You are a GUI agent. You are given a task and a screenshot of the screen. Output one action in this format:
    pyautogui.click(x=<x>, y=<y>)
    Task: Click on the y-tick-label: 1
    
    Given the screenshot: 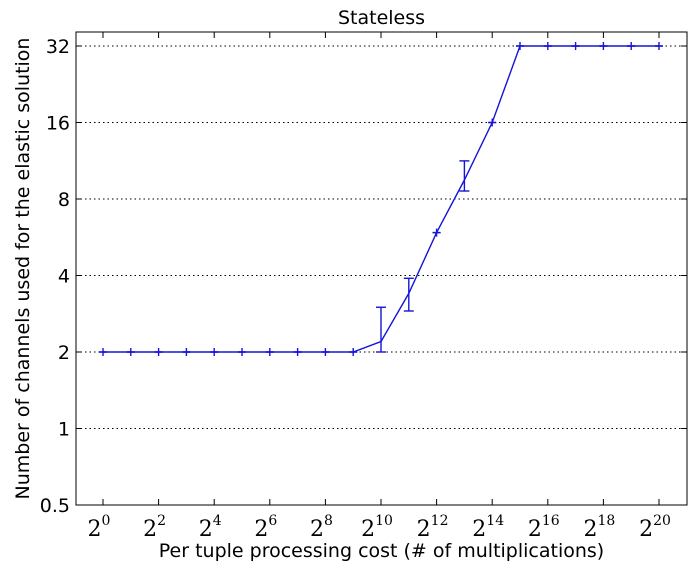 What is the action you would take?
    pyautogui.click(x=64, y=430)
    